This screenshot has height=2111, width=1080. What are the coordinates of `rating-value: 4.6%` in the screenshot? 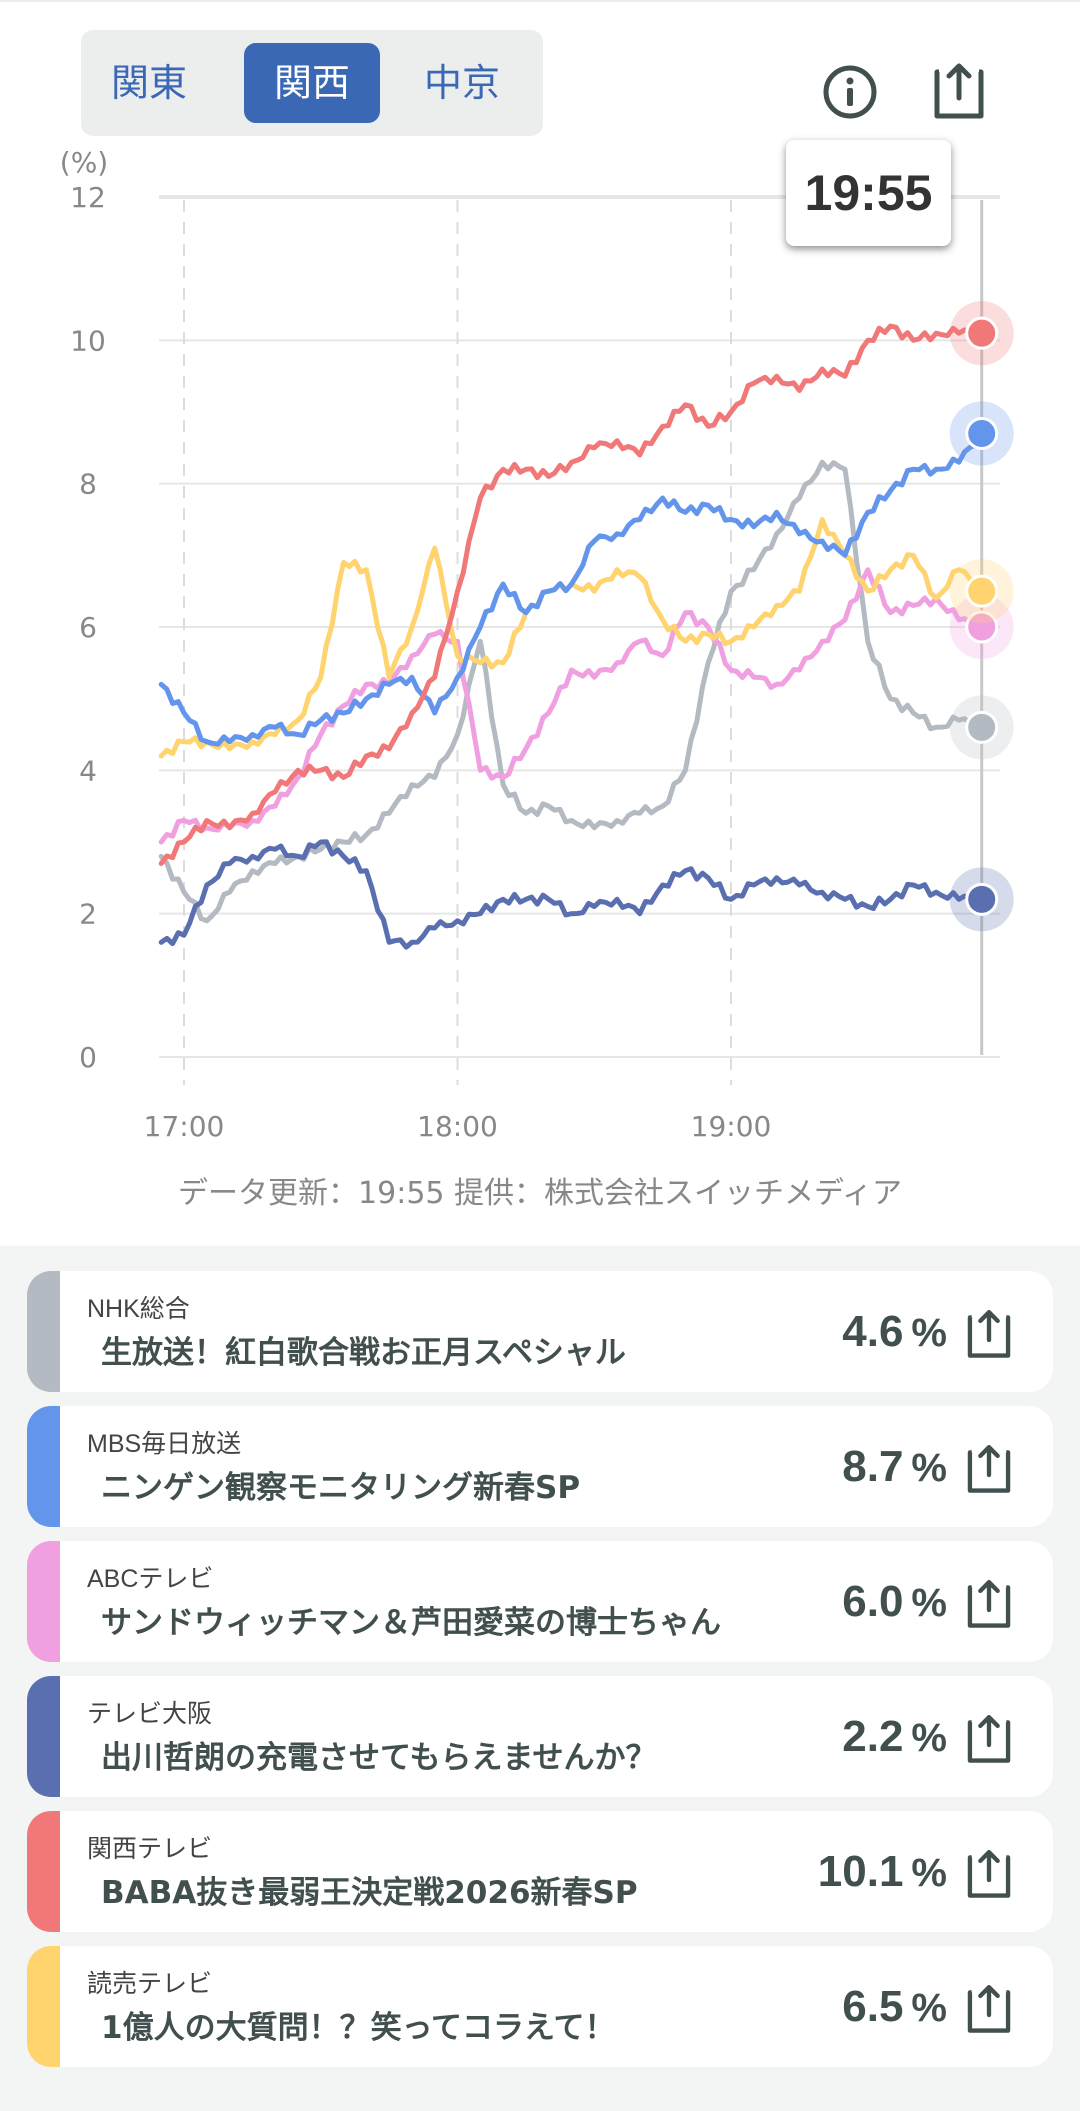 It's located at (894, 1332).